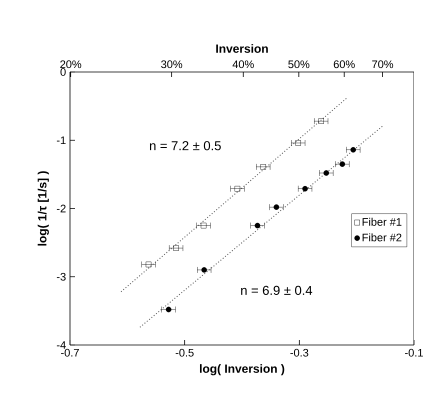  Describe the element at coordinates (242, 370) in the screenshot. I see `x-axis-title: log( Inversion )` at that location.